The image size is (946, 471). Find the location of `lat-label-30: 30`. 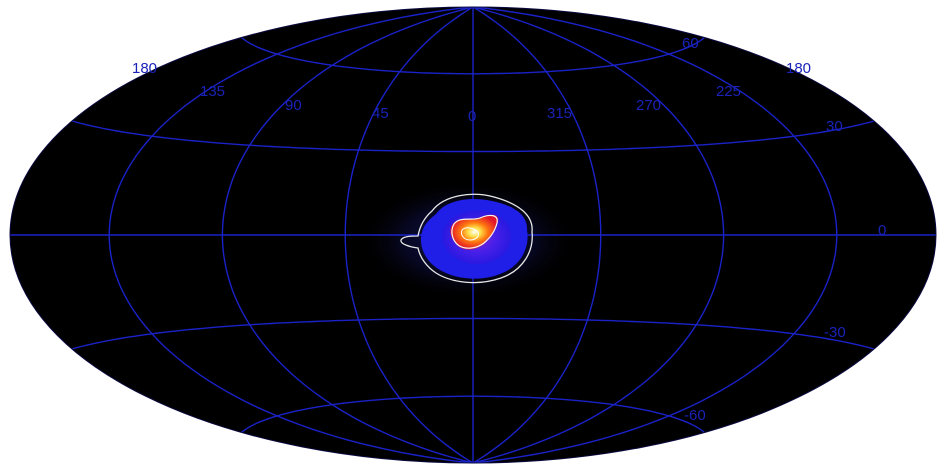

lat-label-30: 30 is located at coordinates (834, 126).